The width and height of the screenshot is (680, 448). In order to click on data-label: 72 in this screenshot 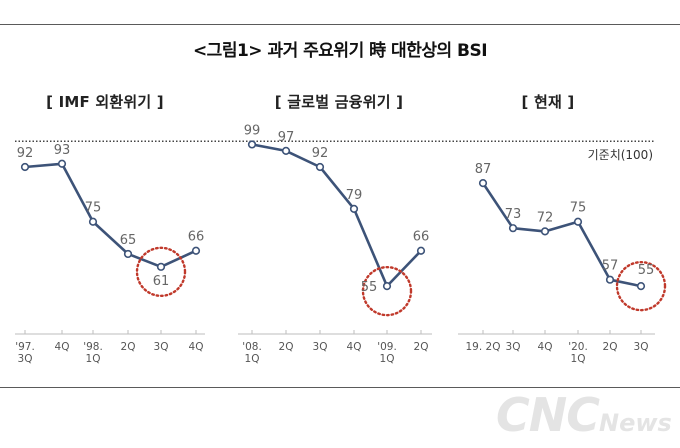, I will do `click(545, 217)`.